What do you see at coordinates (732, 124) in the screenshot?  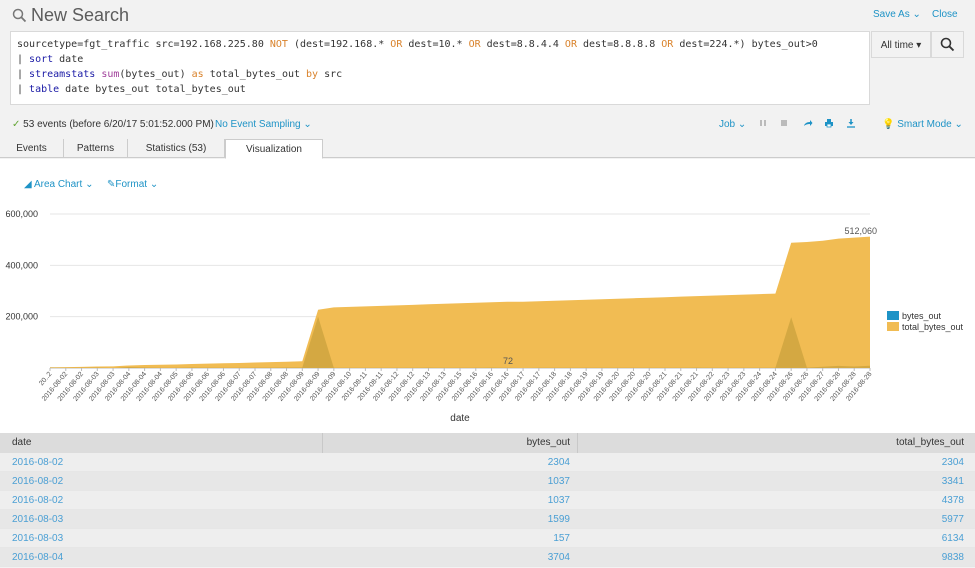 I see `job-menu: Job ⌄` at bounding box center [732, 124].